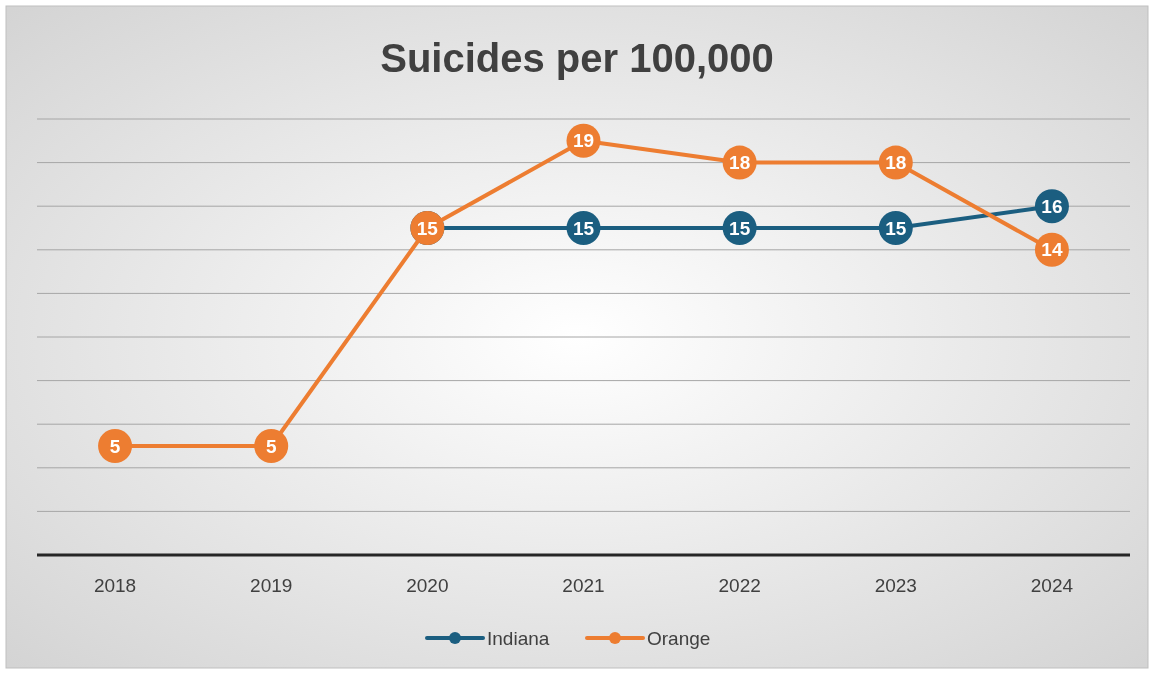  Describe the element at coordinates (115, 585) in the screenshot. I see `x-tick-label: 2018` at that location.